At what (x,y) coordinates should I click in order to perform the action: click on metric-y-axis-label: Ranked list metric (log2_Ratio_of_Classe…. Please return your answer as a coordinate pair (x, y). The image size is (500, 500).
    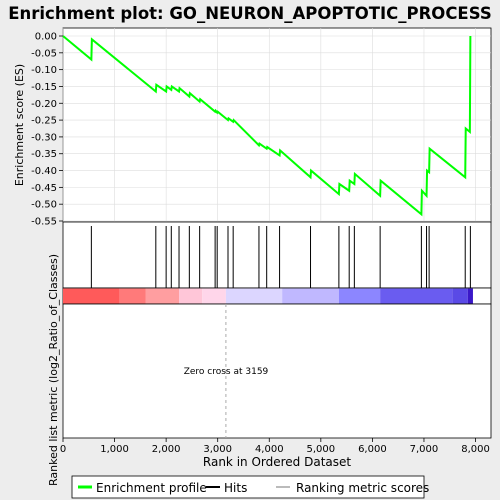
    Looking at the image, I should click on (53, 370).